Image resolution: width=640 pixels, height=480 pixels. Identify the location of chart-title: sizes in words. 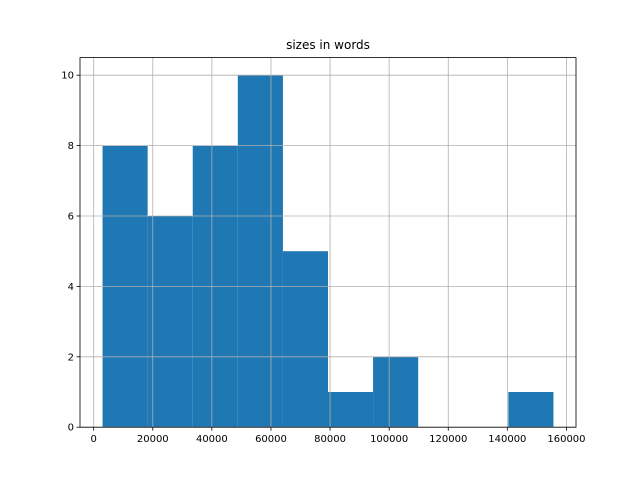
(328, 45).